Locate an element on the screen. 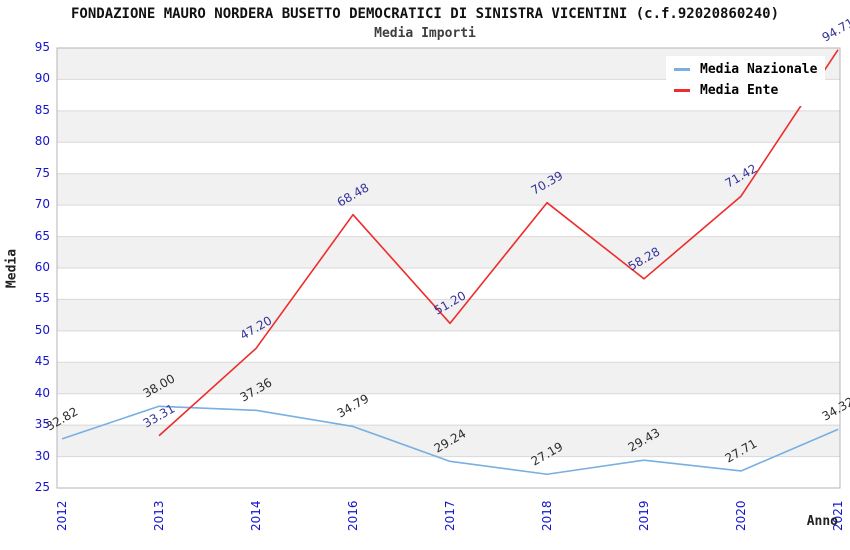 This screenshot has width=850, height=550. y-tick-label: 45 is located at coordinates (42, 361).